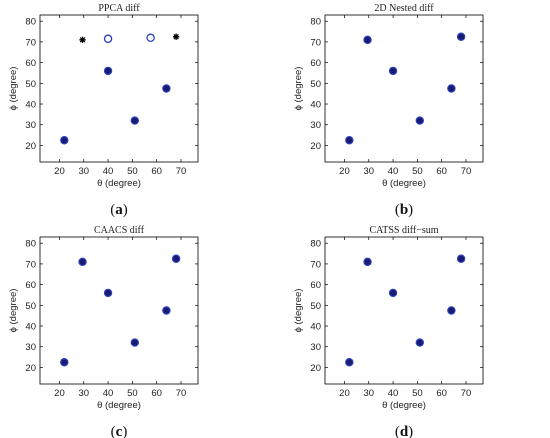 Image resolution: width=550 pixels, height=438 pixels. I want to click on star-stroke, so click(176, 37).